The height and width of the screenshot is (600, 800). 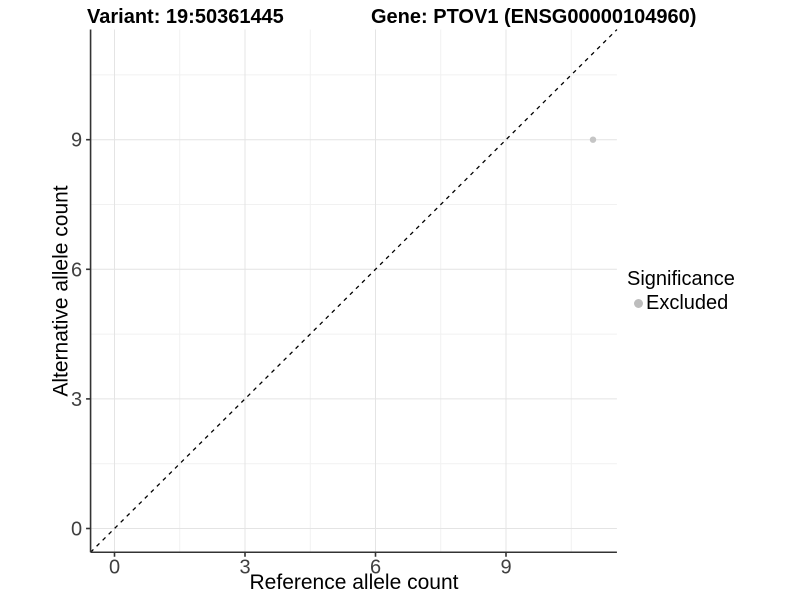 What do you see at coordinates (76, 400) in the screenshot?
I see `y-tick-label: 3` at bounding box center [76, 400].